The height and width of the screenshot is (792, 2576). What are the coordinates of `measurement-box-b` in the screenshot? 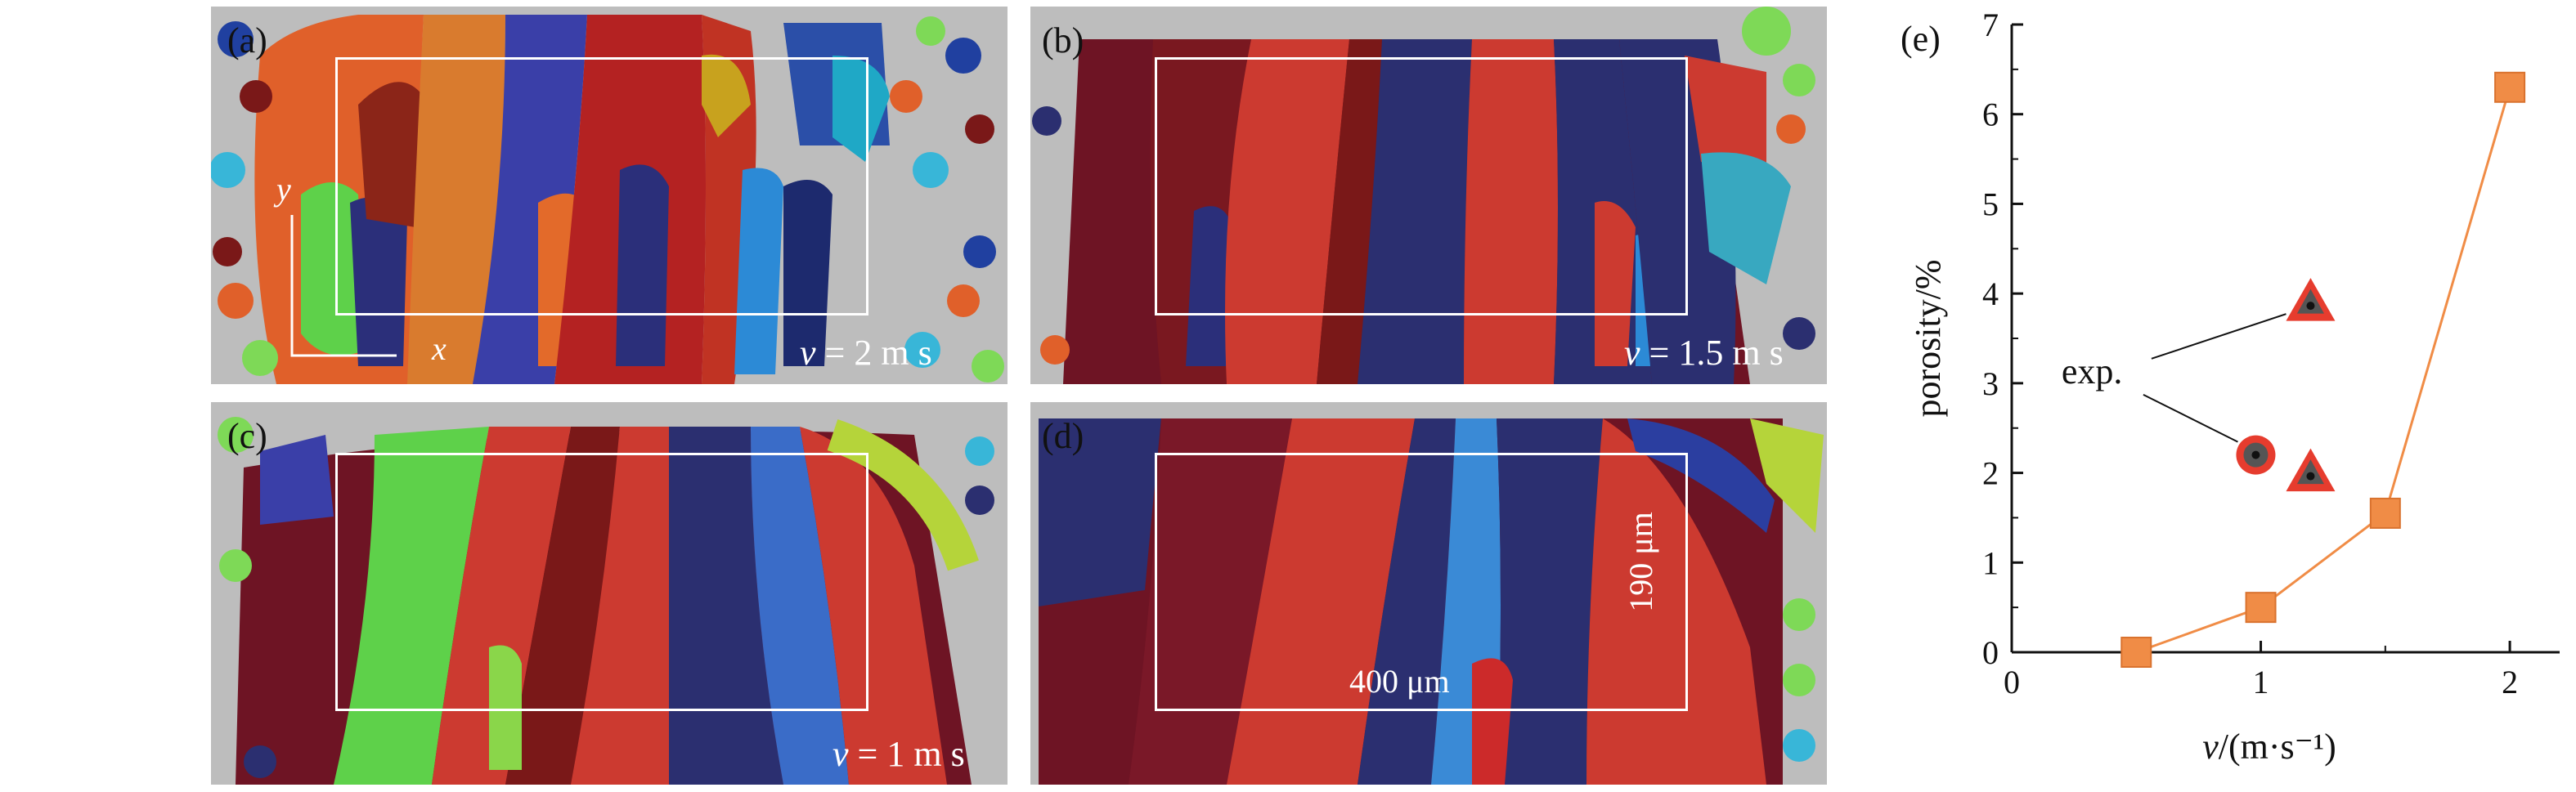 It's located at (1422, 186).